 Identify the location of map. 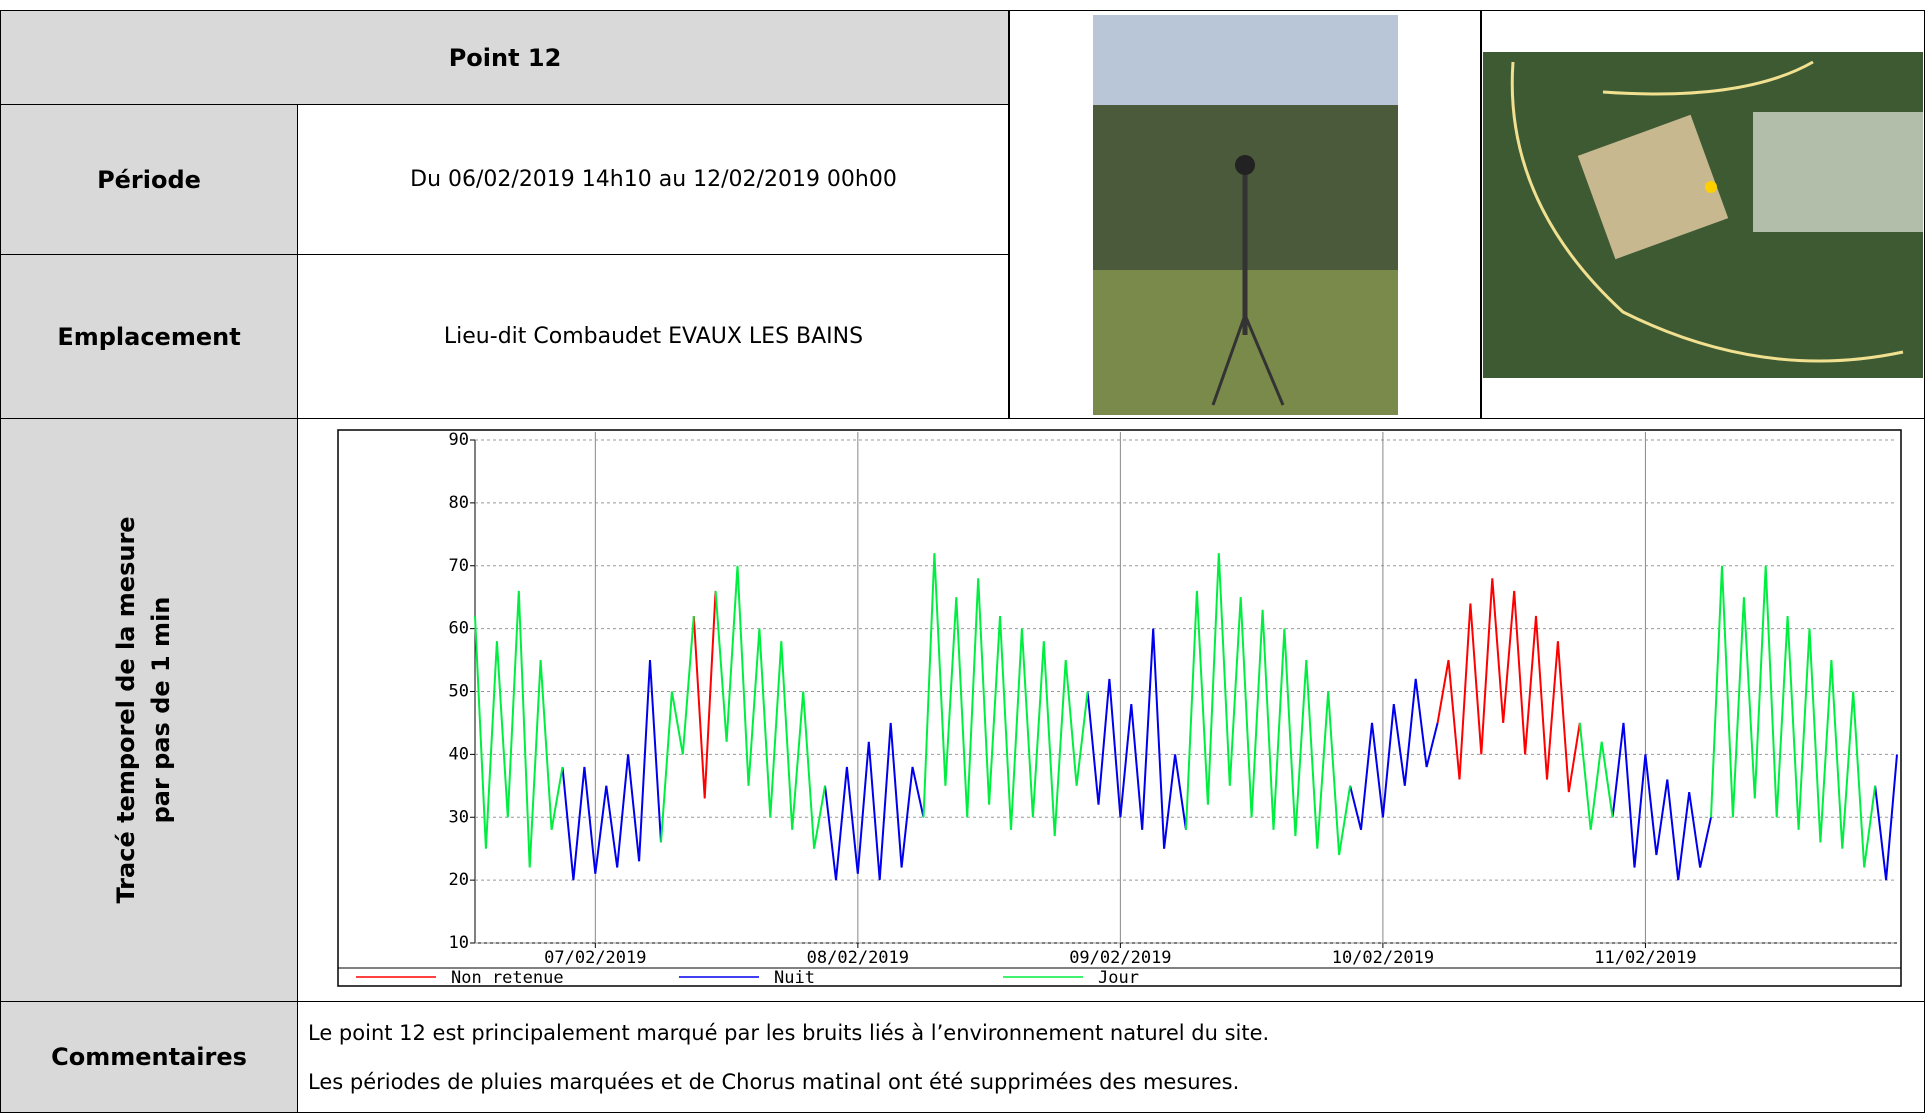
(1702, 214).